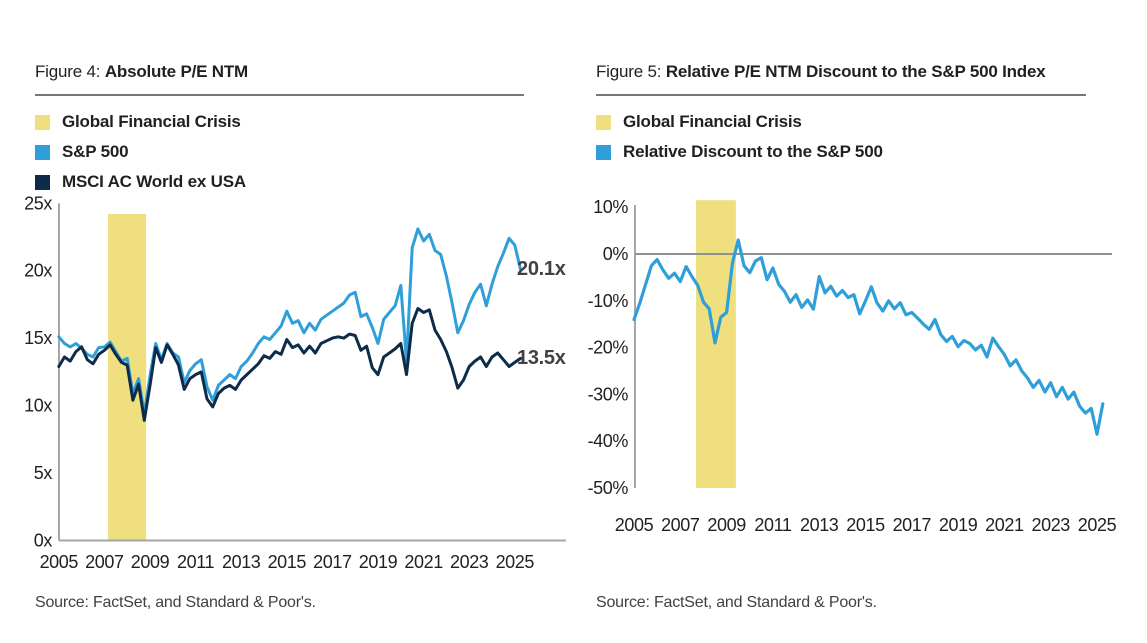 This screenshot has width=1147, height=643. What do you see at coordinates (608, 301) in the screenshot?
I see `y-tick-label: -10%` at bounding box center [608, 301].